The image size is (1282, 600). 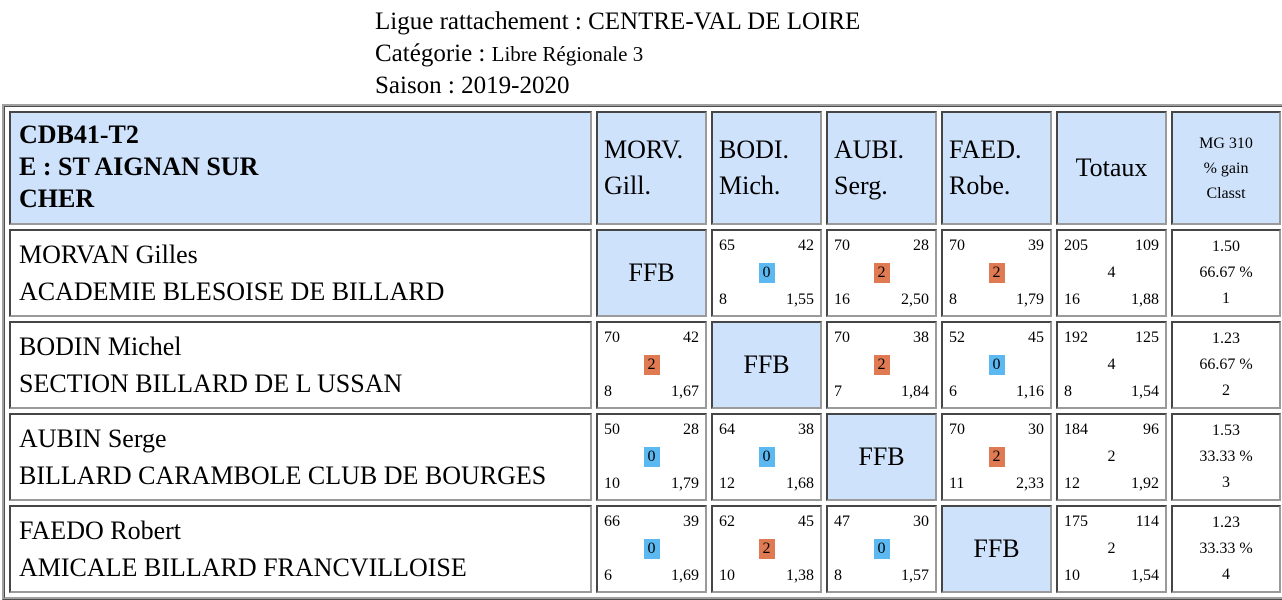 What do you see at coordinates (806, 245) in the screenshot?
I see `match-points-opponent: 42` at bounding box center [806, 245].